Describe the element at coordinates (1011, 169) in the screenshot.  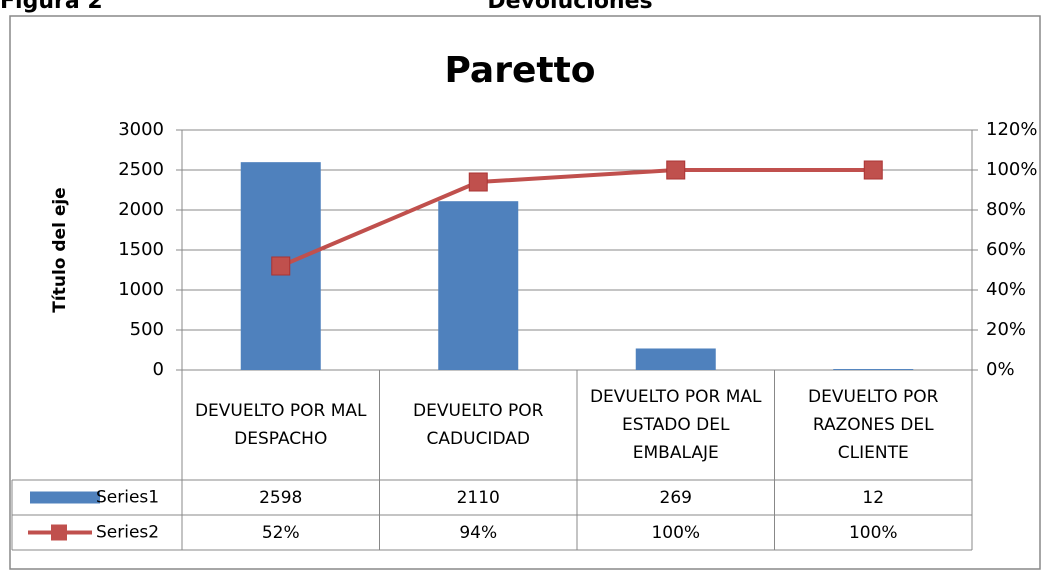
I see `y2-tick-label: 100%` at that location.